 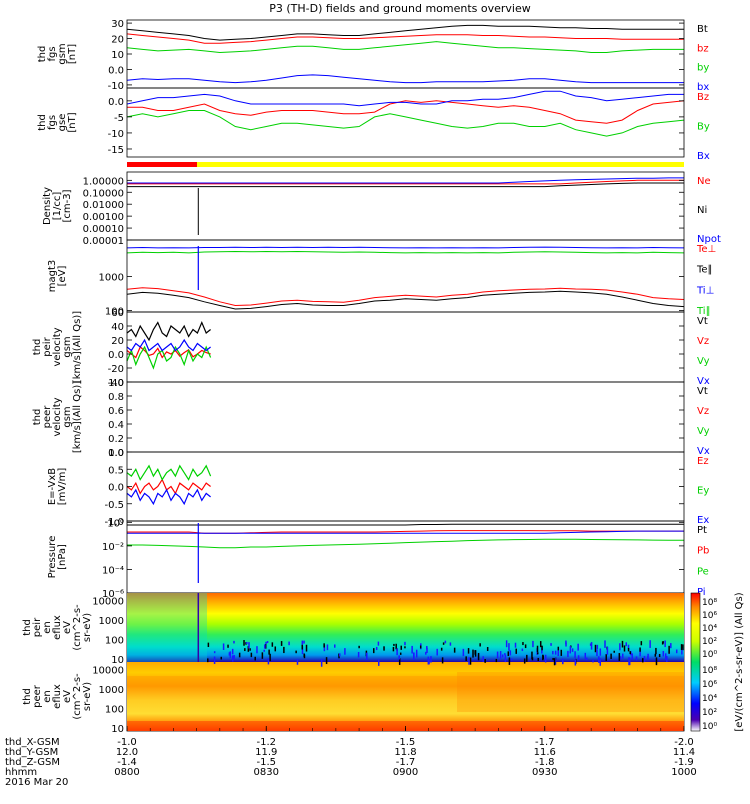 What do you see at coordinates (36, 782) in the screenshot?
I see `x-date-label: 2016 Mar 20` at bounding box center [36, 782].